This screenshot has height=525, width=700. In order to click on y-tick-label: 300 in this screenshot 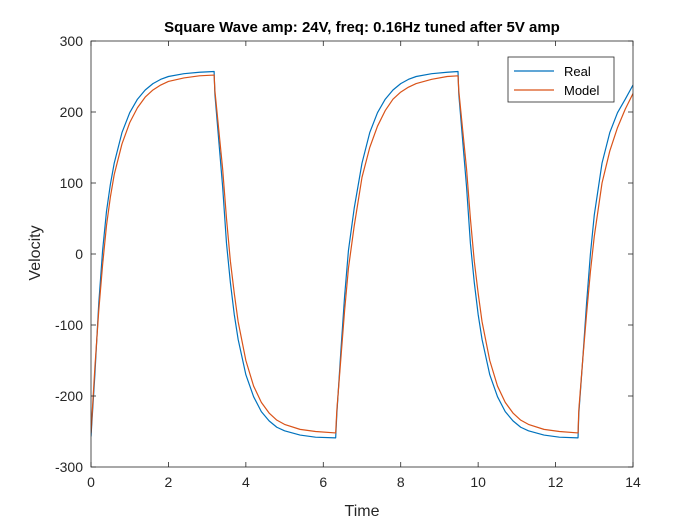, I will do `click(72, 41)`.